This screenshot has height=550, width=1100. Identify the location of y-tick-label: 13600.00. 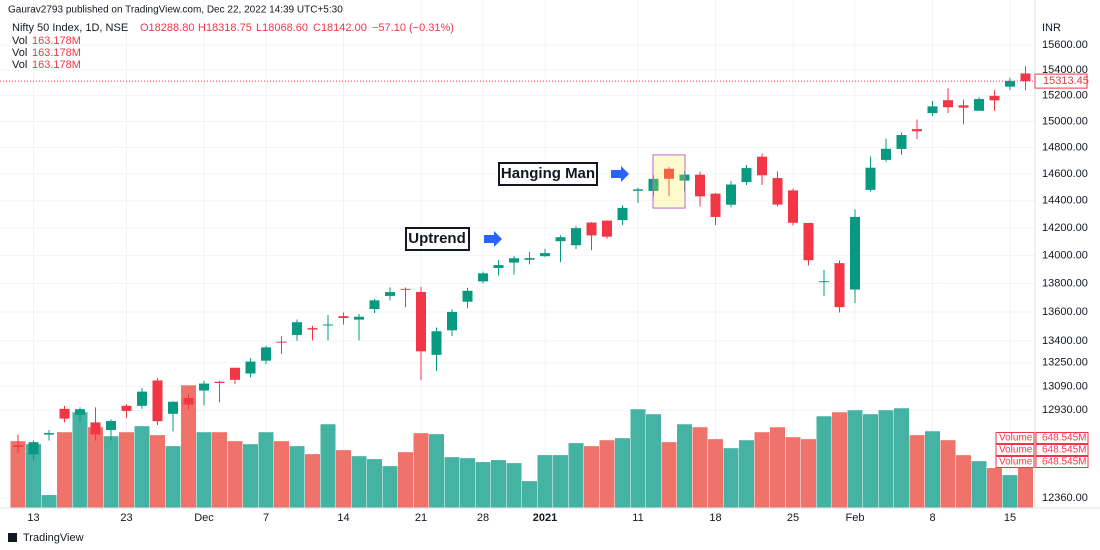
(1065, 312).